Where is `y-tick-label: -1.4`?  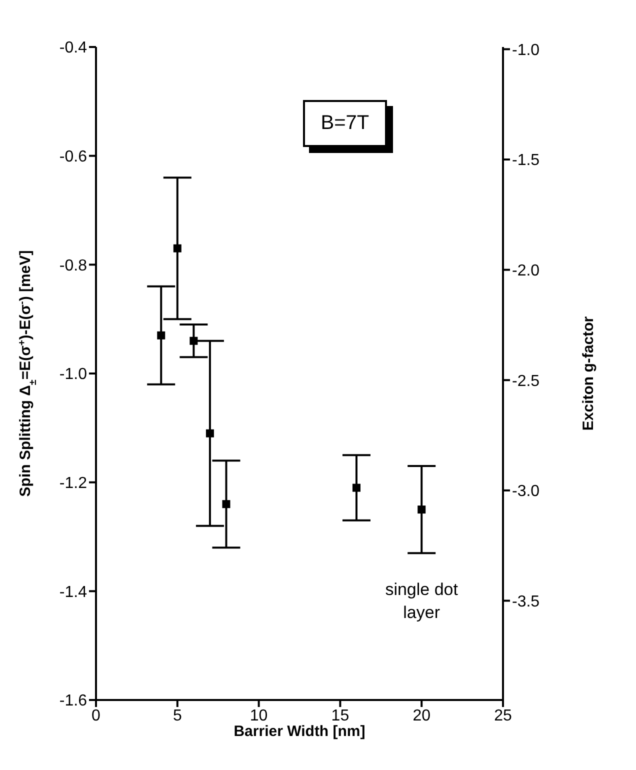 y-tick-label: -1.4 is located at coordinates (73, 592).